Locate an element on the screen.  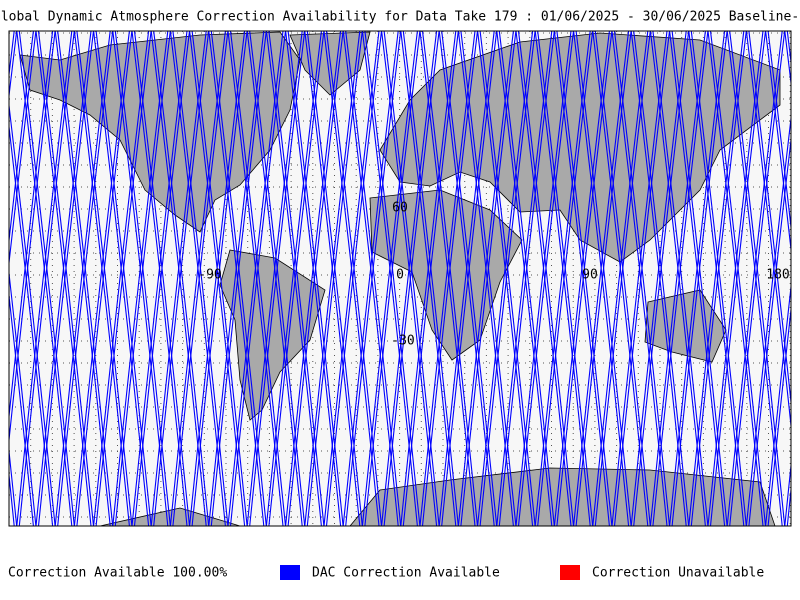
lat-label: 60 is located at coordinates (400, 208).